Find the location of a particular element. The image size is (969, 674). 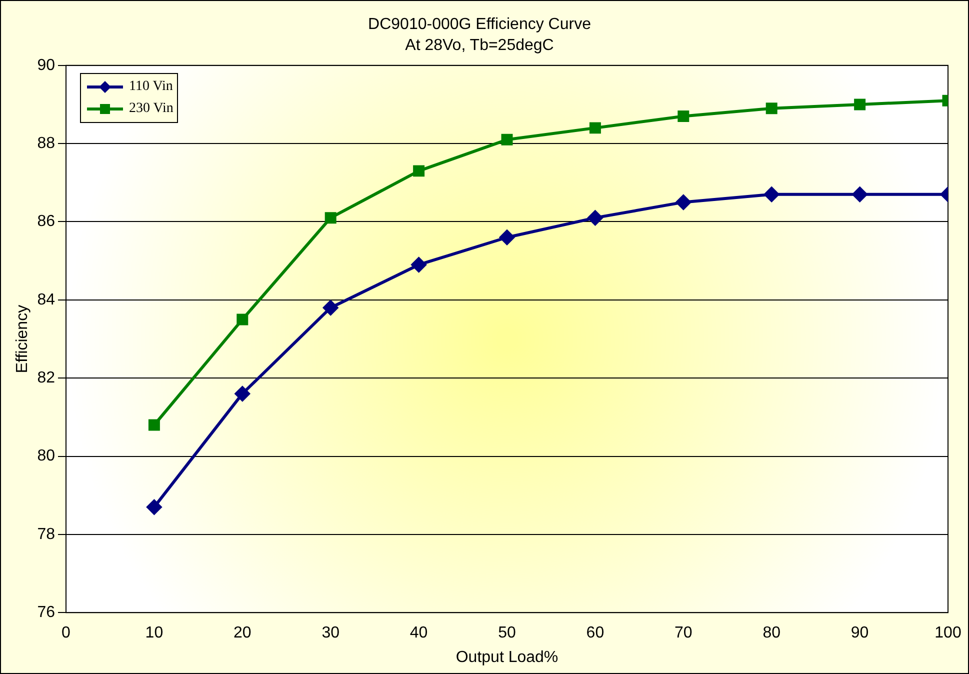

y-tick-label: 84 is located at coordinates (46, 299).